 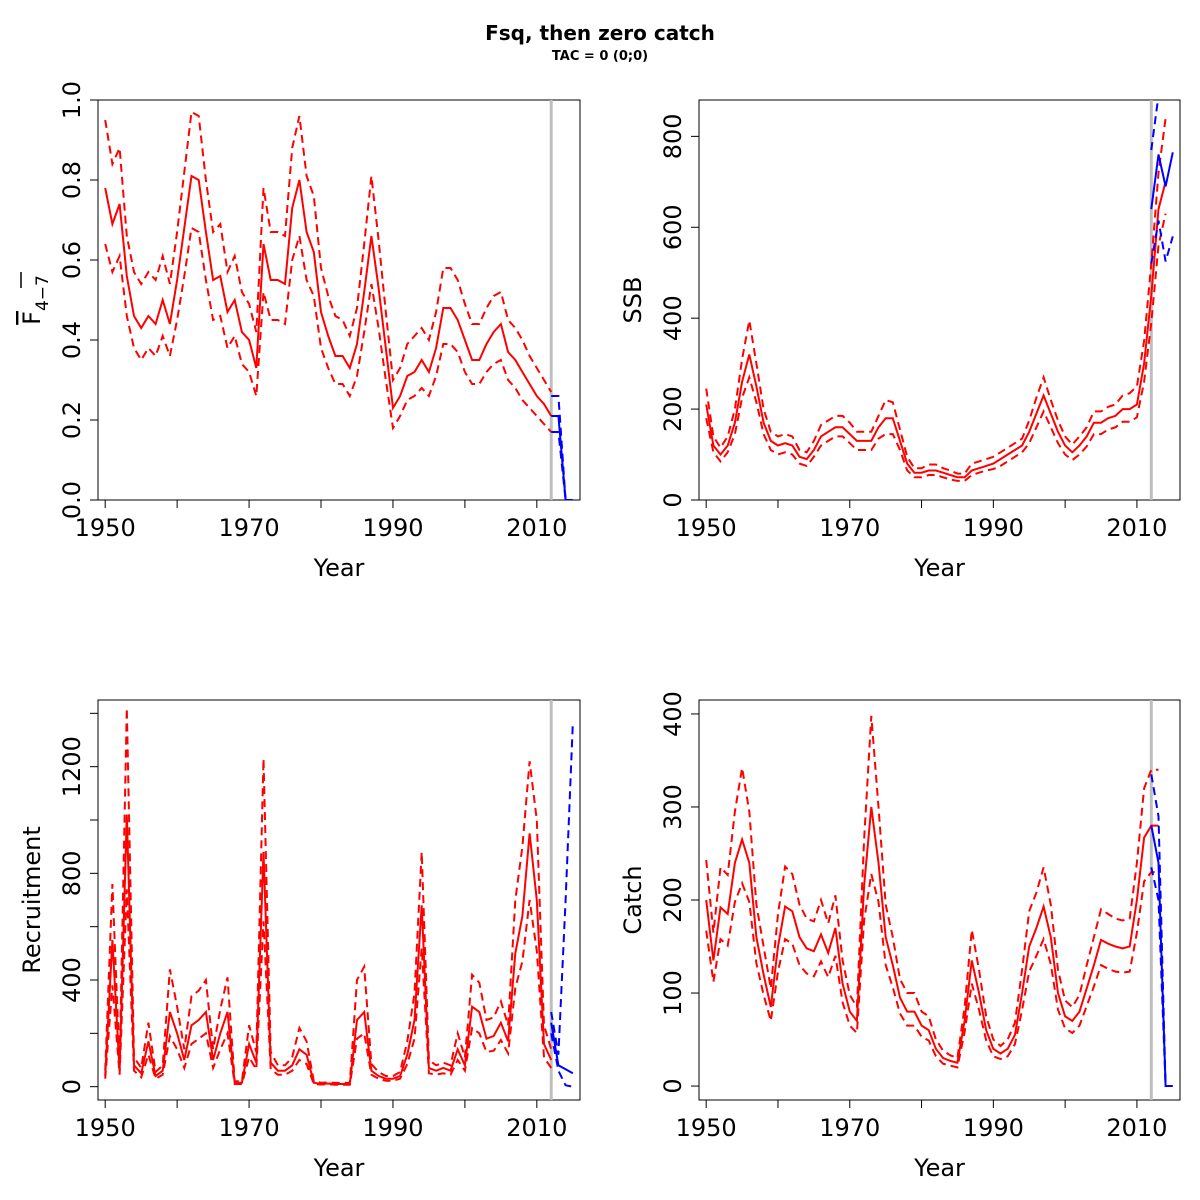 What do you see at coordinates (72, 260) in the screenshot?
I see `y-tick-label: 0.6` at bounding box center [72, 260].